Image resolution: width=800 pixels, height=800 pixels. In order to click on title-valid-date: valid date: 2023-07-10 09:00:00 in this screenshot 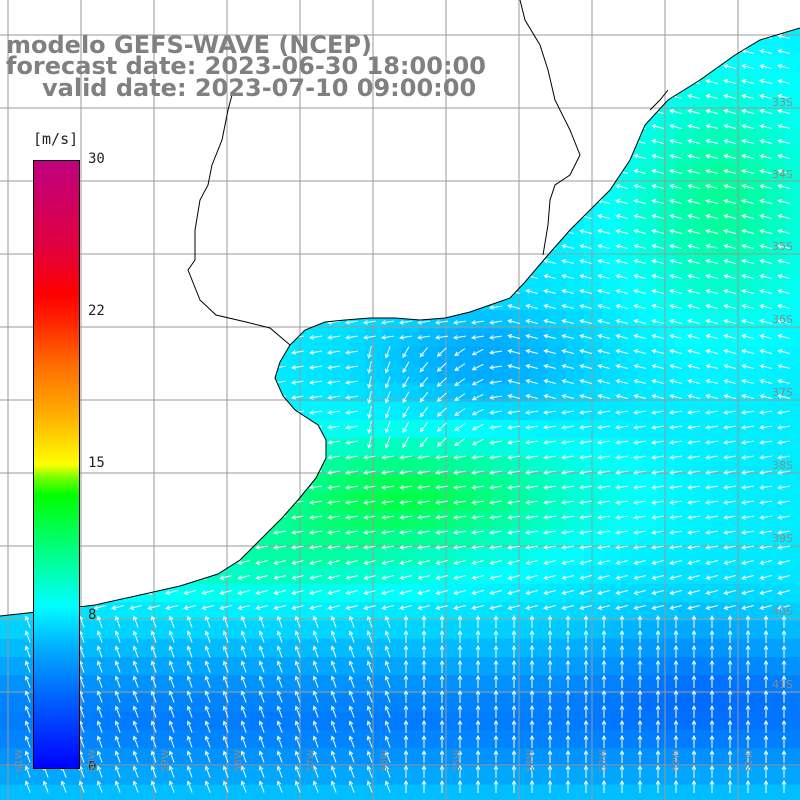, I will do `click(259, 88)`.